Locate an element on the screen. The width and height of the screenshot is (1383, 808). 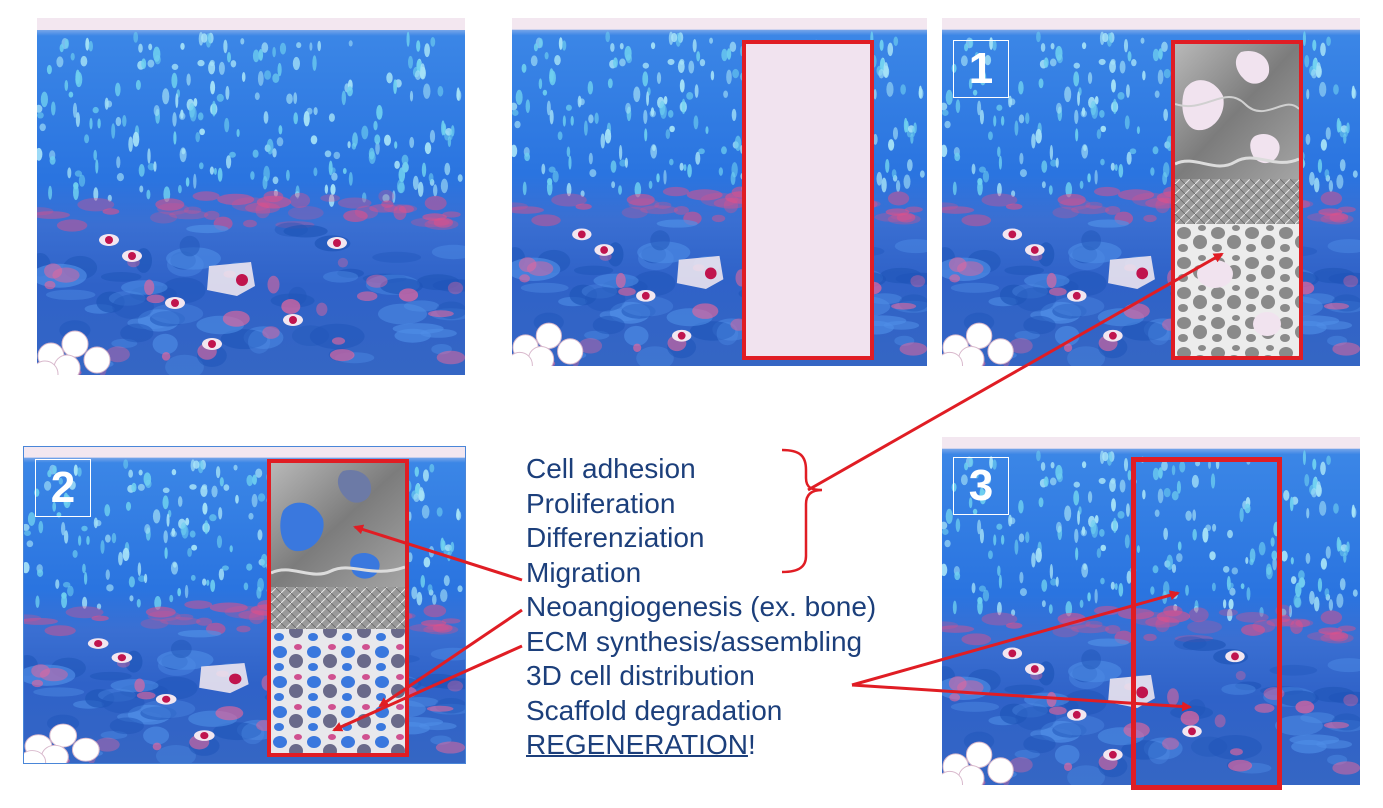
process-step: Neoangiogenesis (ex. bone) is located at coordinates (701, 606).